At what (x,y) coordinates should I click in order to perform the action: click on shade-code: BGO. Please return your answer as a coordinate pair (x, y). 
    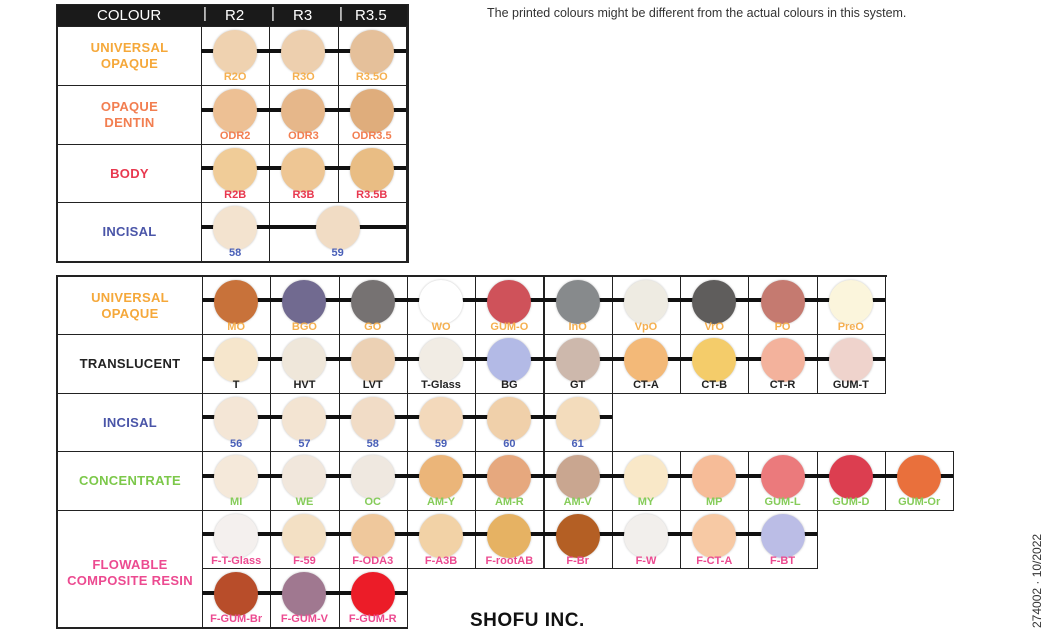
    Looking at the image, I should click on (304, 327).